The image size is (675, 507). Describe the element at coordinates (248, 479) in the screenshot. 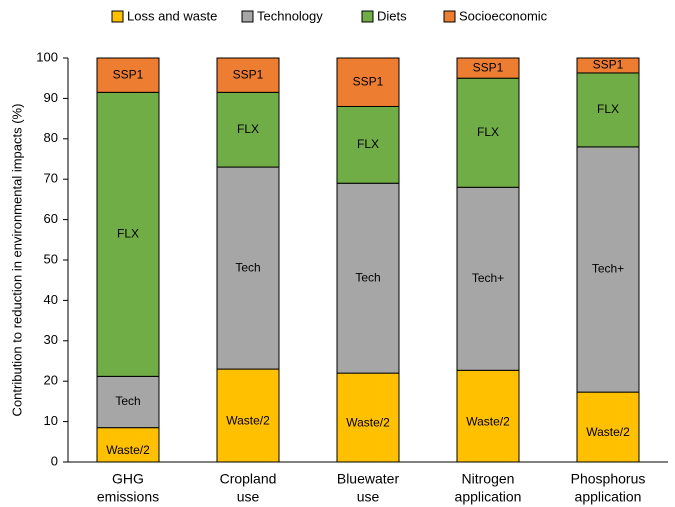

I see `x-tick-label: Cropland` at that location.